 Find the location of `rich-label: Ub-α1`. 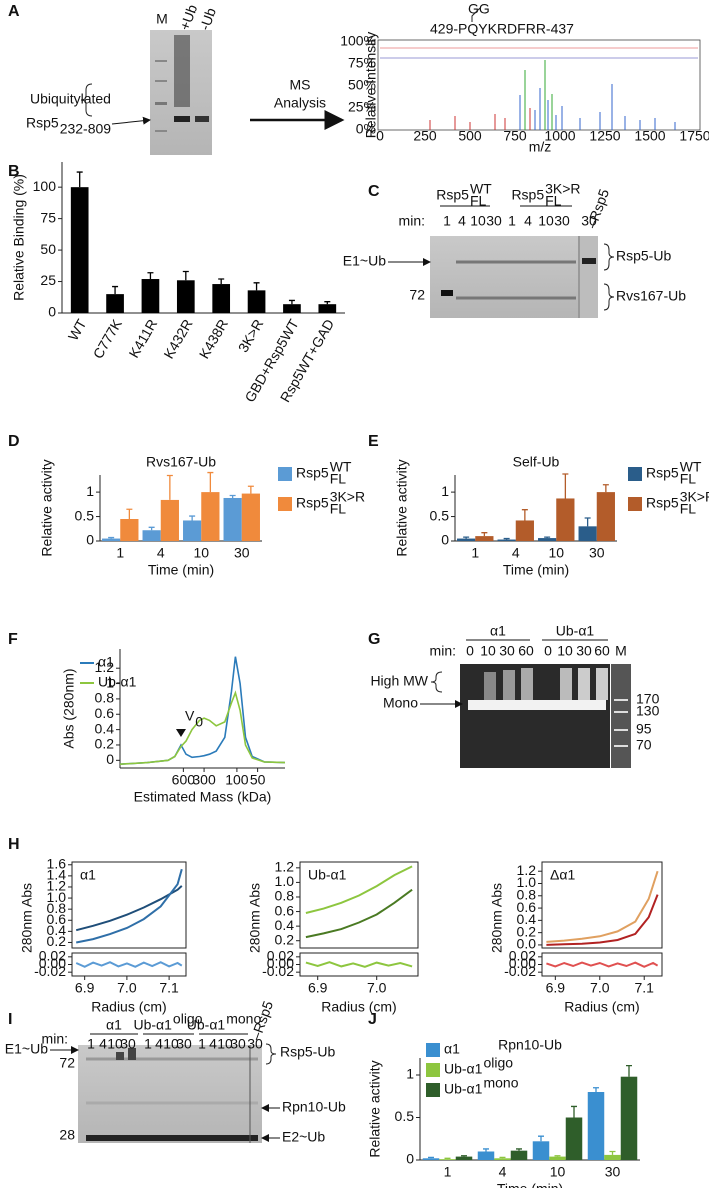

rich-label: Ub-α1 is located at coordinates (117, 682).